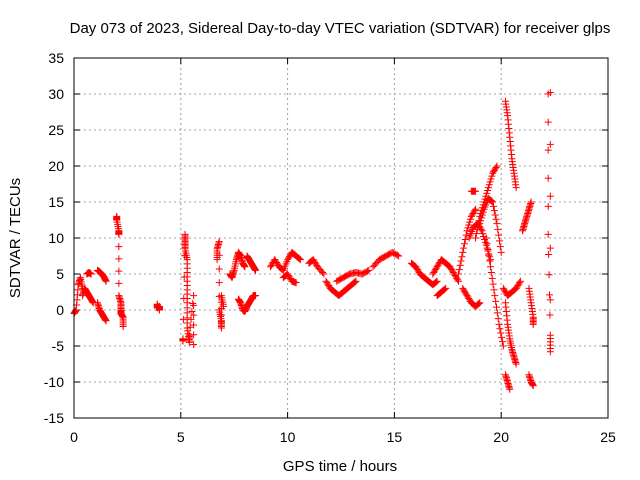  I want to click on y-tick-label: 25, so click(56, 130).